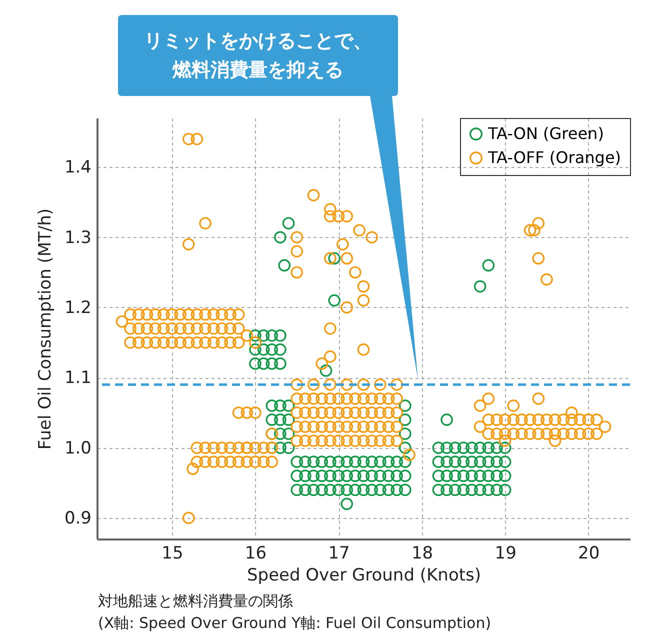 The image size is (650, 637). I want to click on y-tick-label: 1.2, so click(78, 308).